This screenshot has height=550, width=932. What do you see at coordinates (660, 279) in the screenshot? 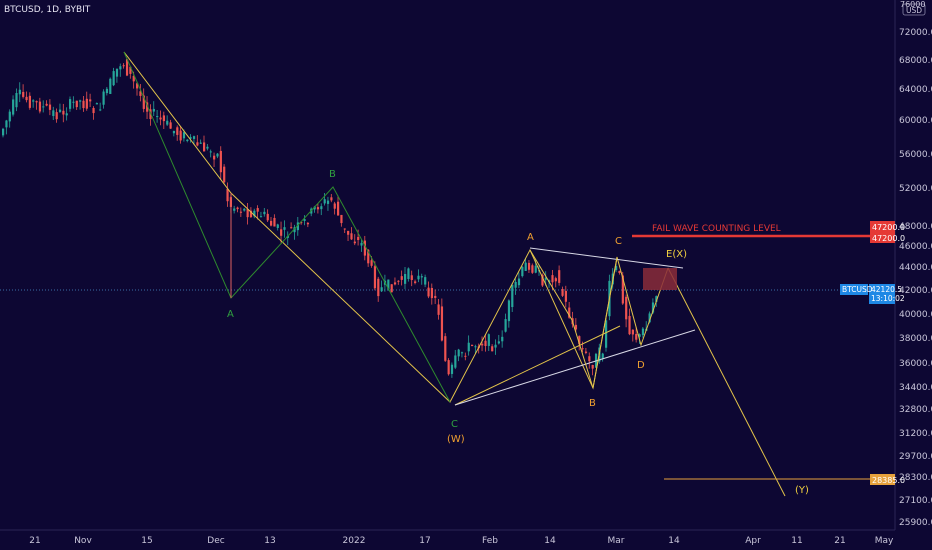
I see `target-zone-box` at bounding box center [660, 279].